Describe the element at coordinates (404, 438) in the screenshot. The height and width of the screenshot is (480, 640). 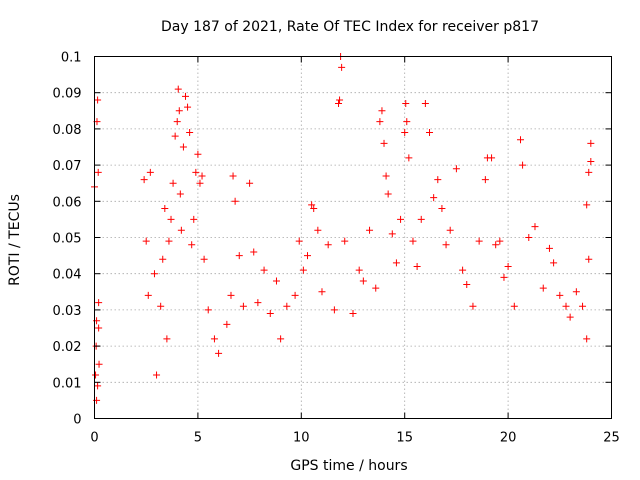
I see `x-tick-label: 15` at that location.